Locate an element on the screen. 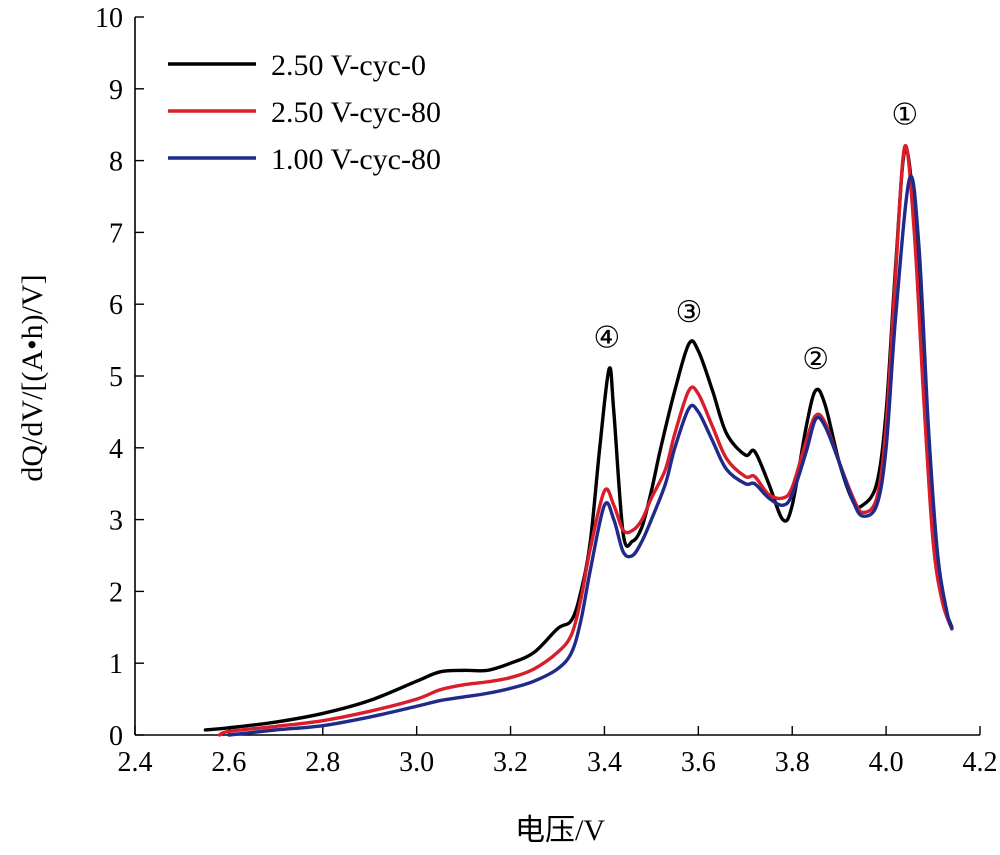 This screenshot has height=855, width=1000. x-tick-label: 2.6 is located at coordinates (228, 762).